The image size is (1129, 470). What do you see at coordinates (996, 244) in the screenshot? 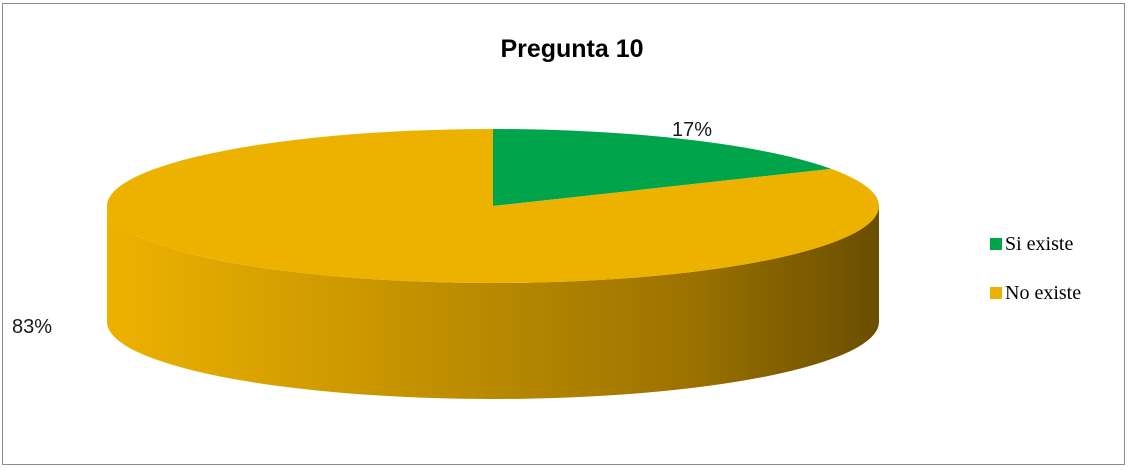
I see `legend-swatch-si-existe` at bounding box center [996, 244].